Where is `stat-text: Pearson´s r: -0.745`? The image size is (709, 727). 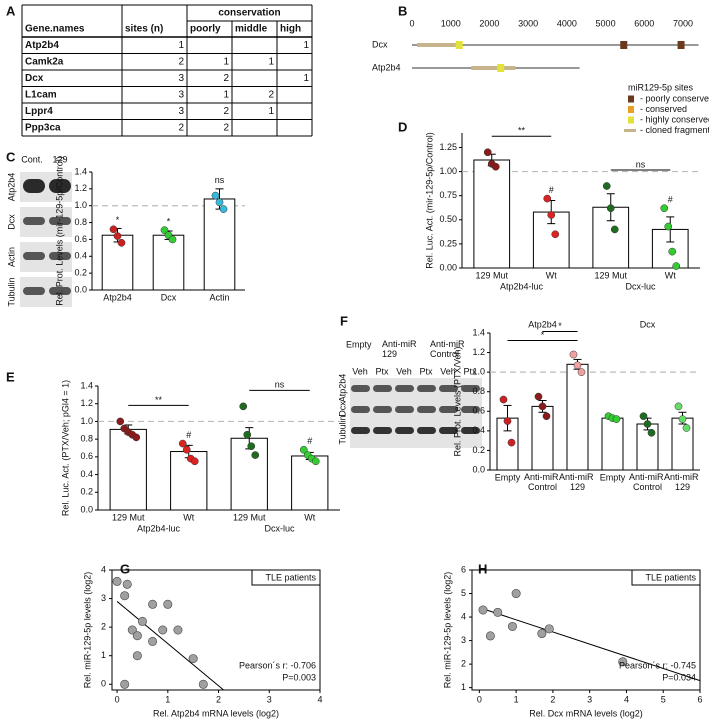
stat-text: Pearson´s r: -0.745 is located at coordinates (657, 665).